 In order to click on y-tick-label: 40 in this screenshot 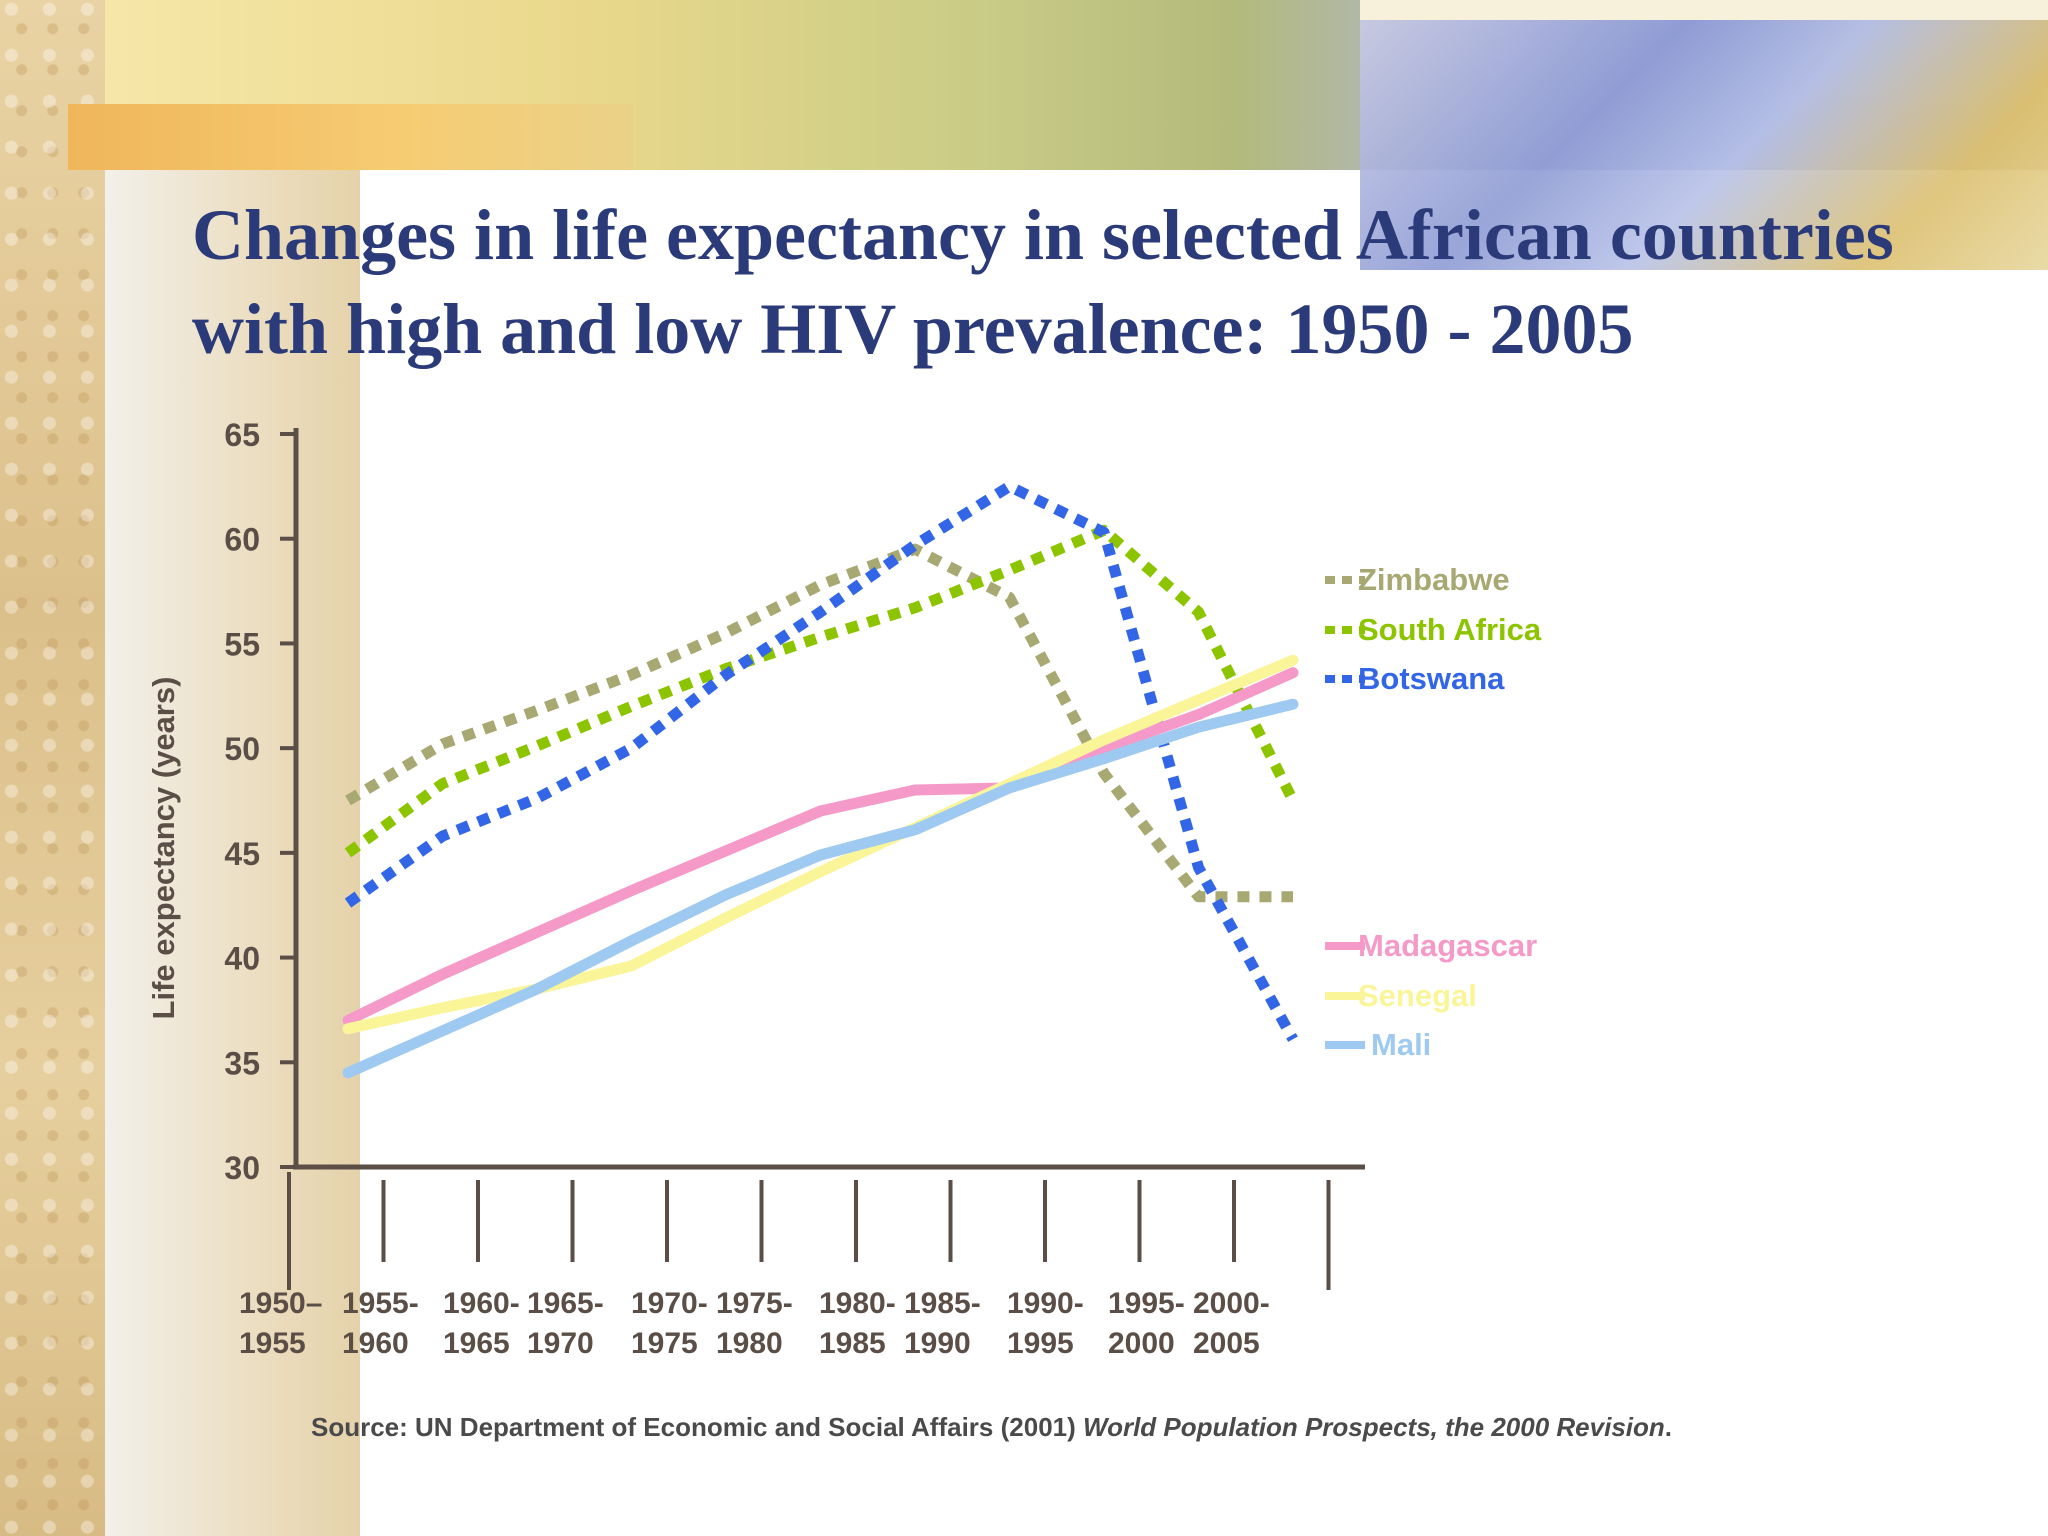, I will do `click(242, 959)`.